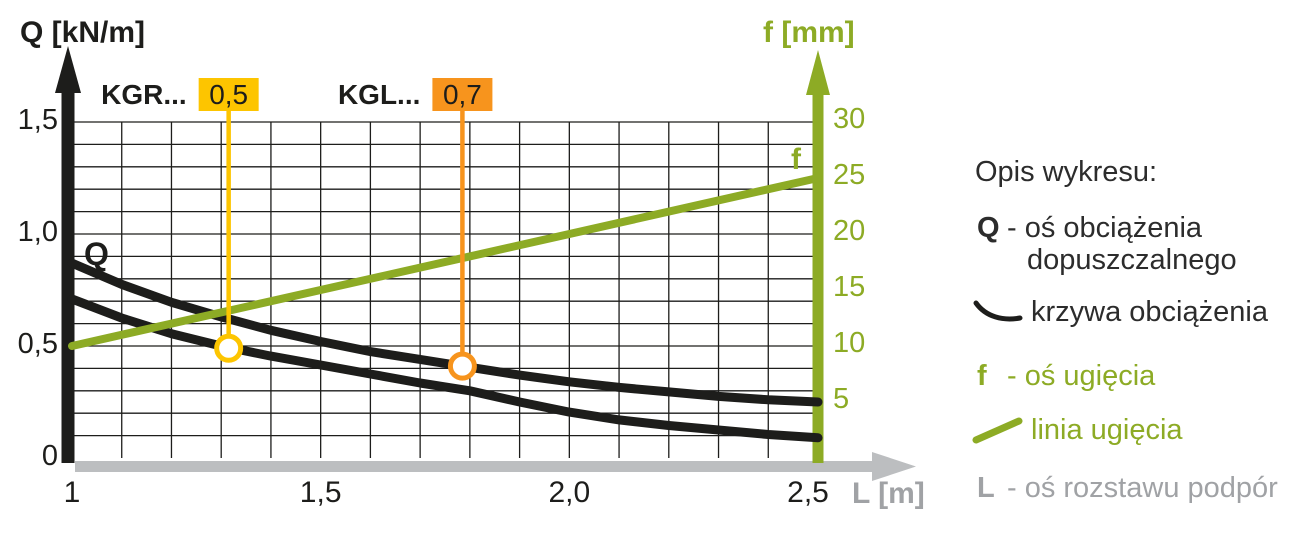 This screenshot has height=553, width=1301. I want to click on legend-title: Opis wykresu:, so click(1066, 172).